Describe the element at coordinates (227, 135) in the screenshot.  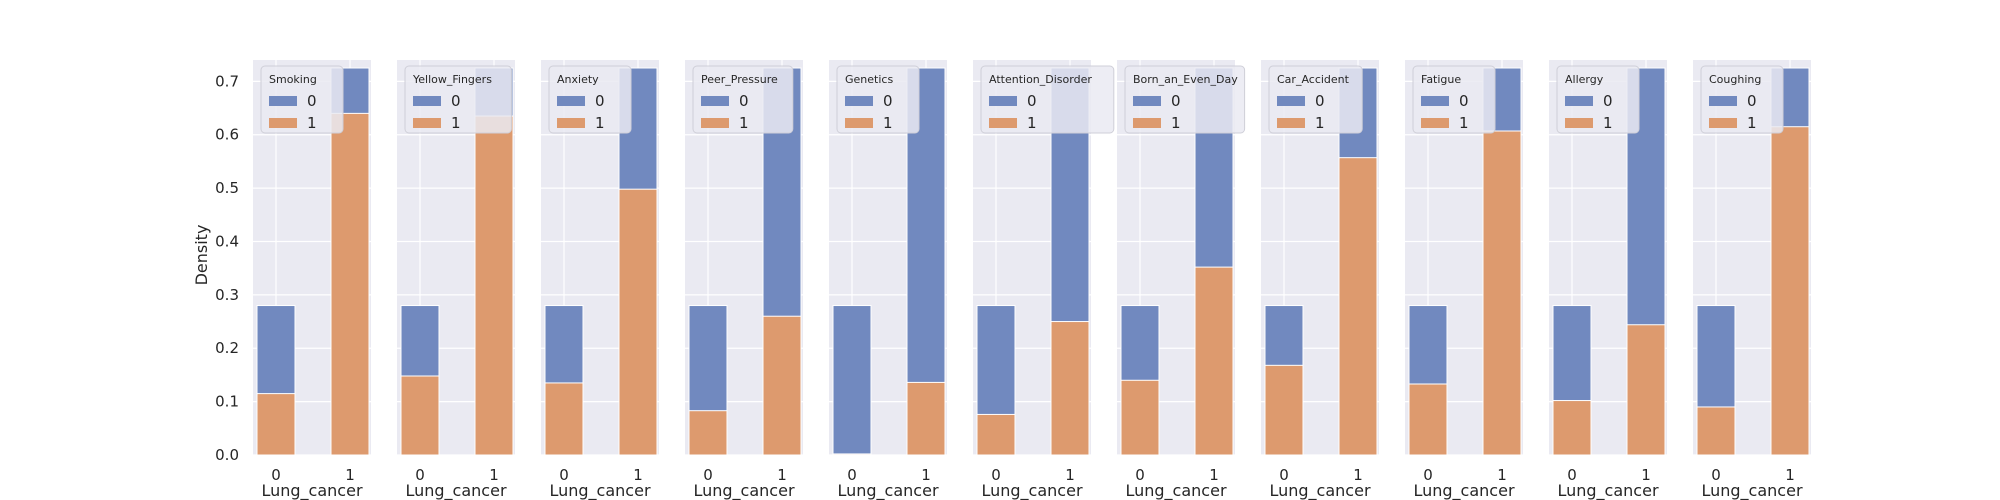
I see `y-tick-label: 0.6` at that location.